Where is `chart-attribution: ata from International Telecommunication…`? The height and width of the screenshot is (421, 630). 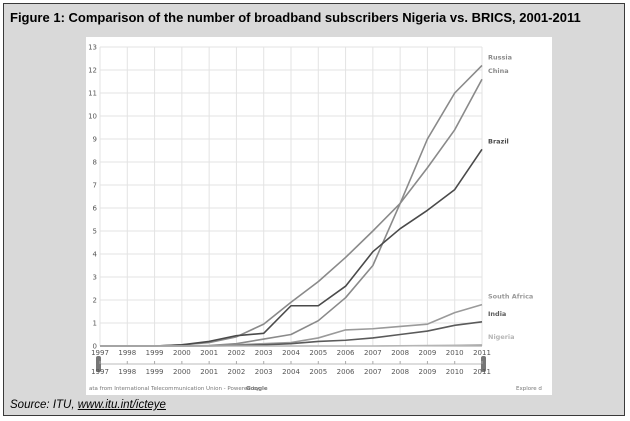 chart-attribution: ata from International Telecommunication… is located at coordinates (174, 389).